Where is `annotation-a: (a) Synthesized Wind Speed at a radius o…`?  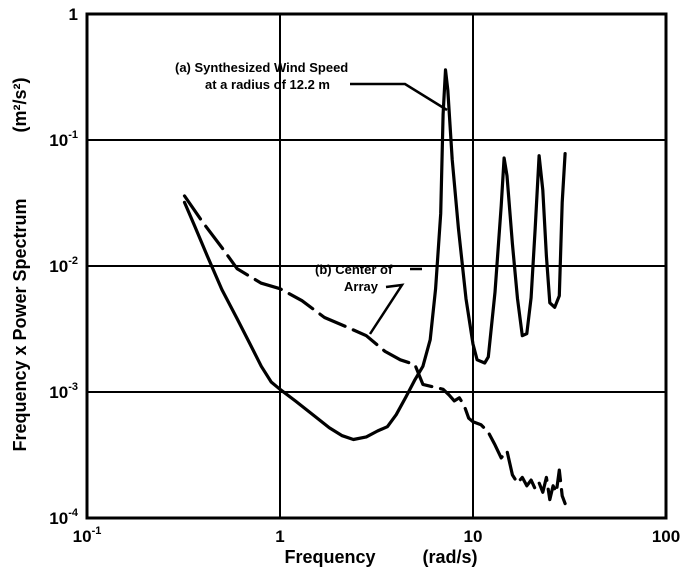
annotation-a: (a) Synthesized Wind Speed at a radius o… is located at coordinates (311, 86).